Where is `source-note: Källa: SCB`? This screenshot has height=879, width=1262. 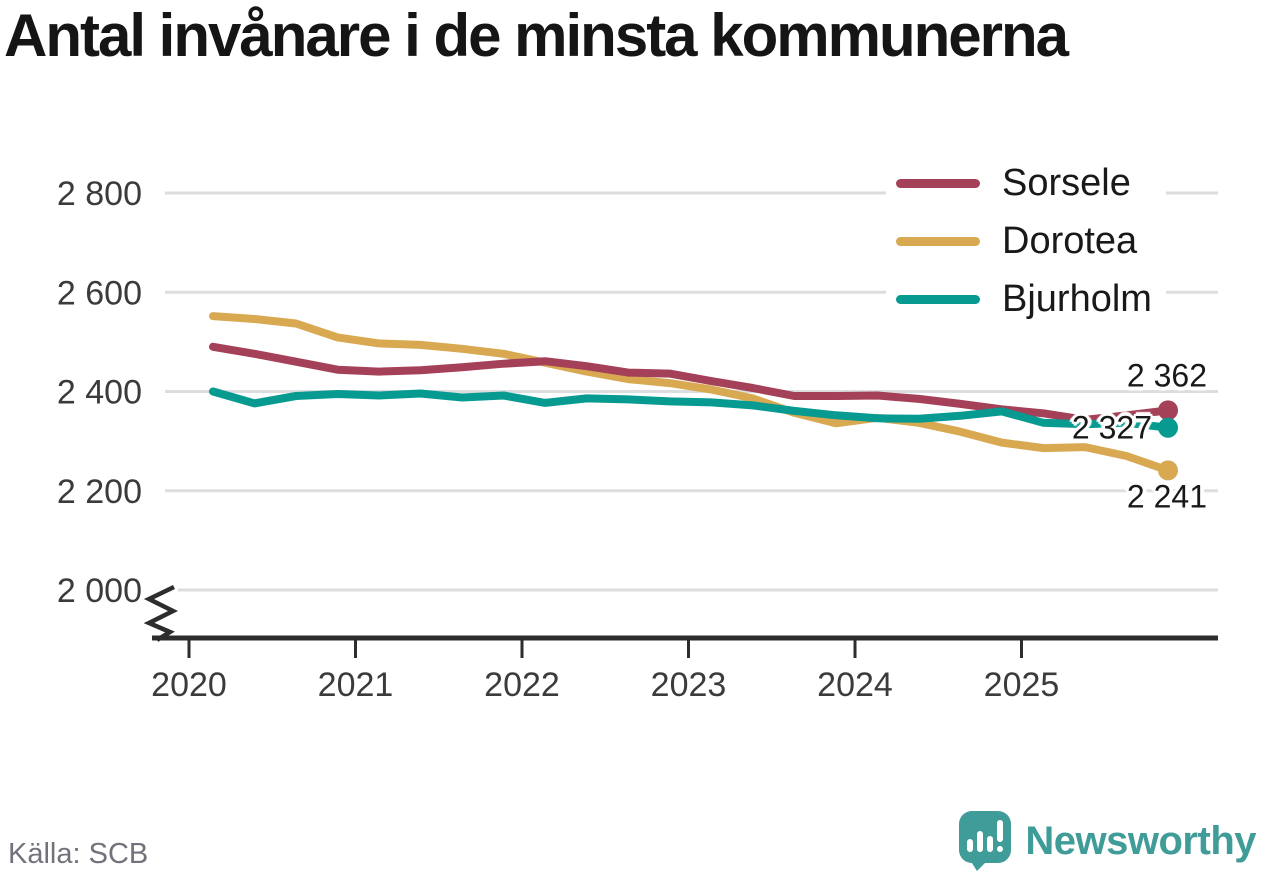
source-note: Källa: SCB is located at coordinates (78, 854).